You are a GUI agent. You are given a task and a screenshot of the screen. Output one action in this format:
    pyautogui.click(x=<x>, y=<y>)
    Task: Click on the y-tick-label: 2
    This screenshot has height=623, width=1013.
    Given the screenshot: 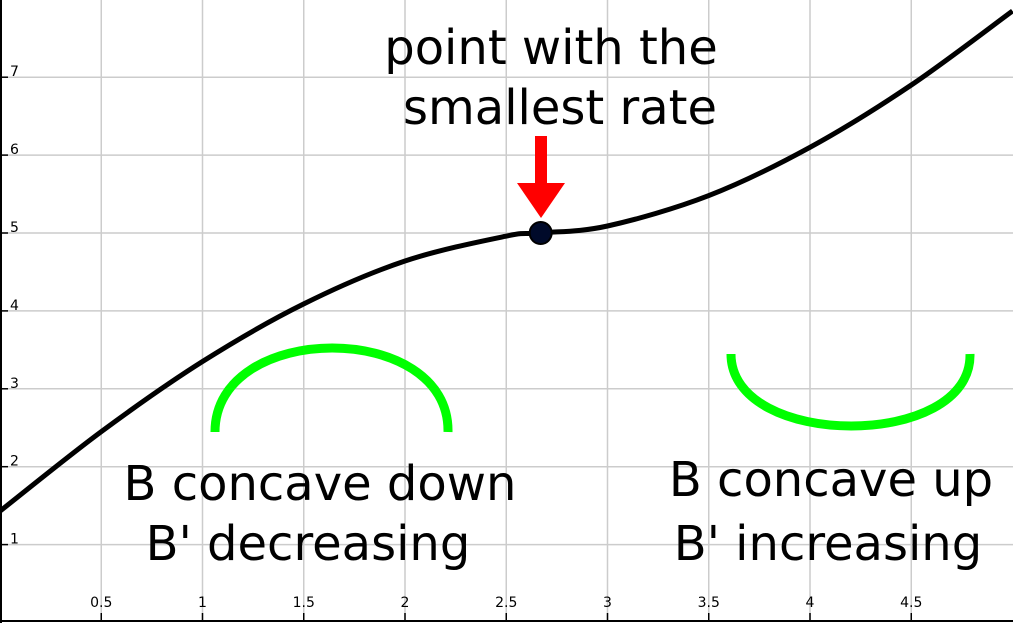 What is the action you would take?
    pyautogui.click(x=14, y=462)
    